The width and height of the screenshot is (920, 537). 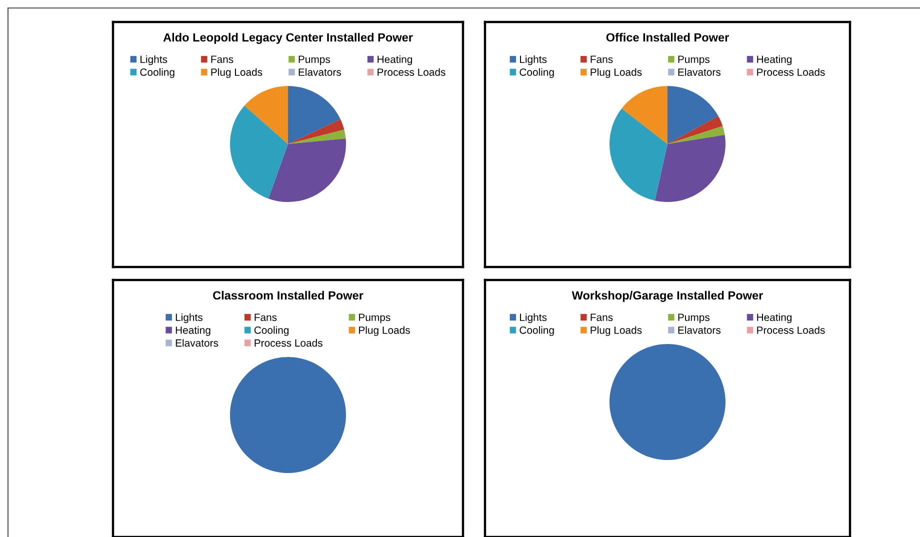 I want to click on chart-title: Aldo Leopold Legacy Center Installed Power, so click(x=288, y=38).